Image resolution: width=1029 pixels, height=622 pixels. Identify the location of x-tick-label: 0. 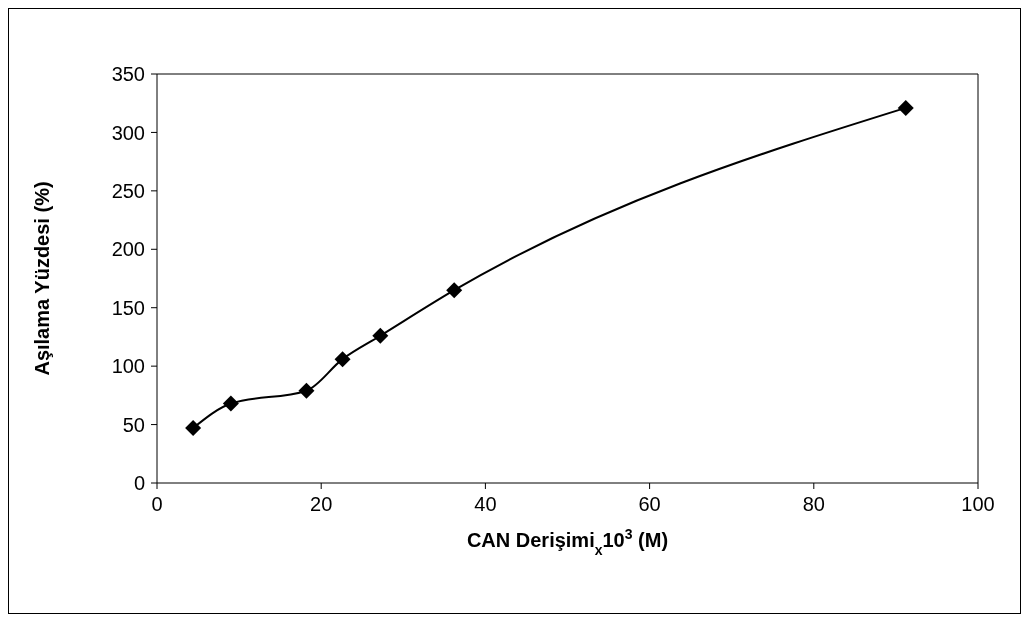
(157, 504).